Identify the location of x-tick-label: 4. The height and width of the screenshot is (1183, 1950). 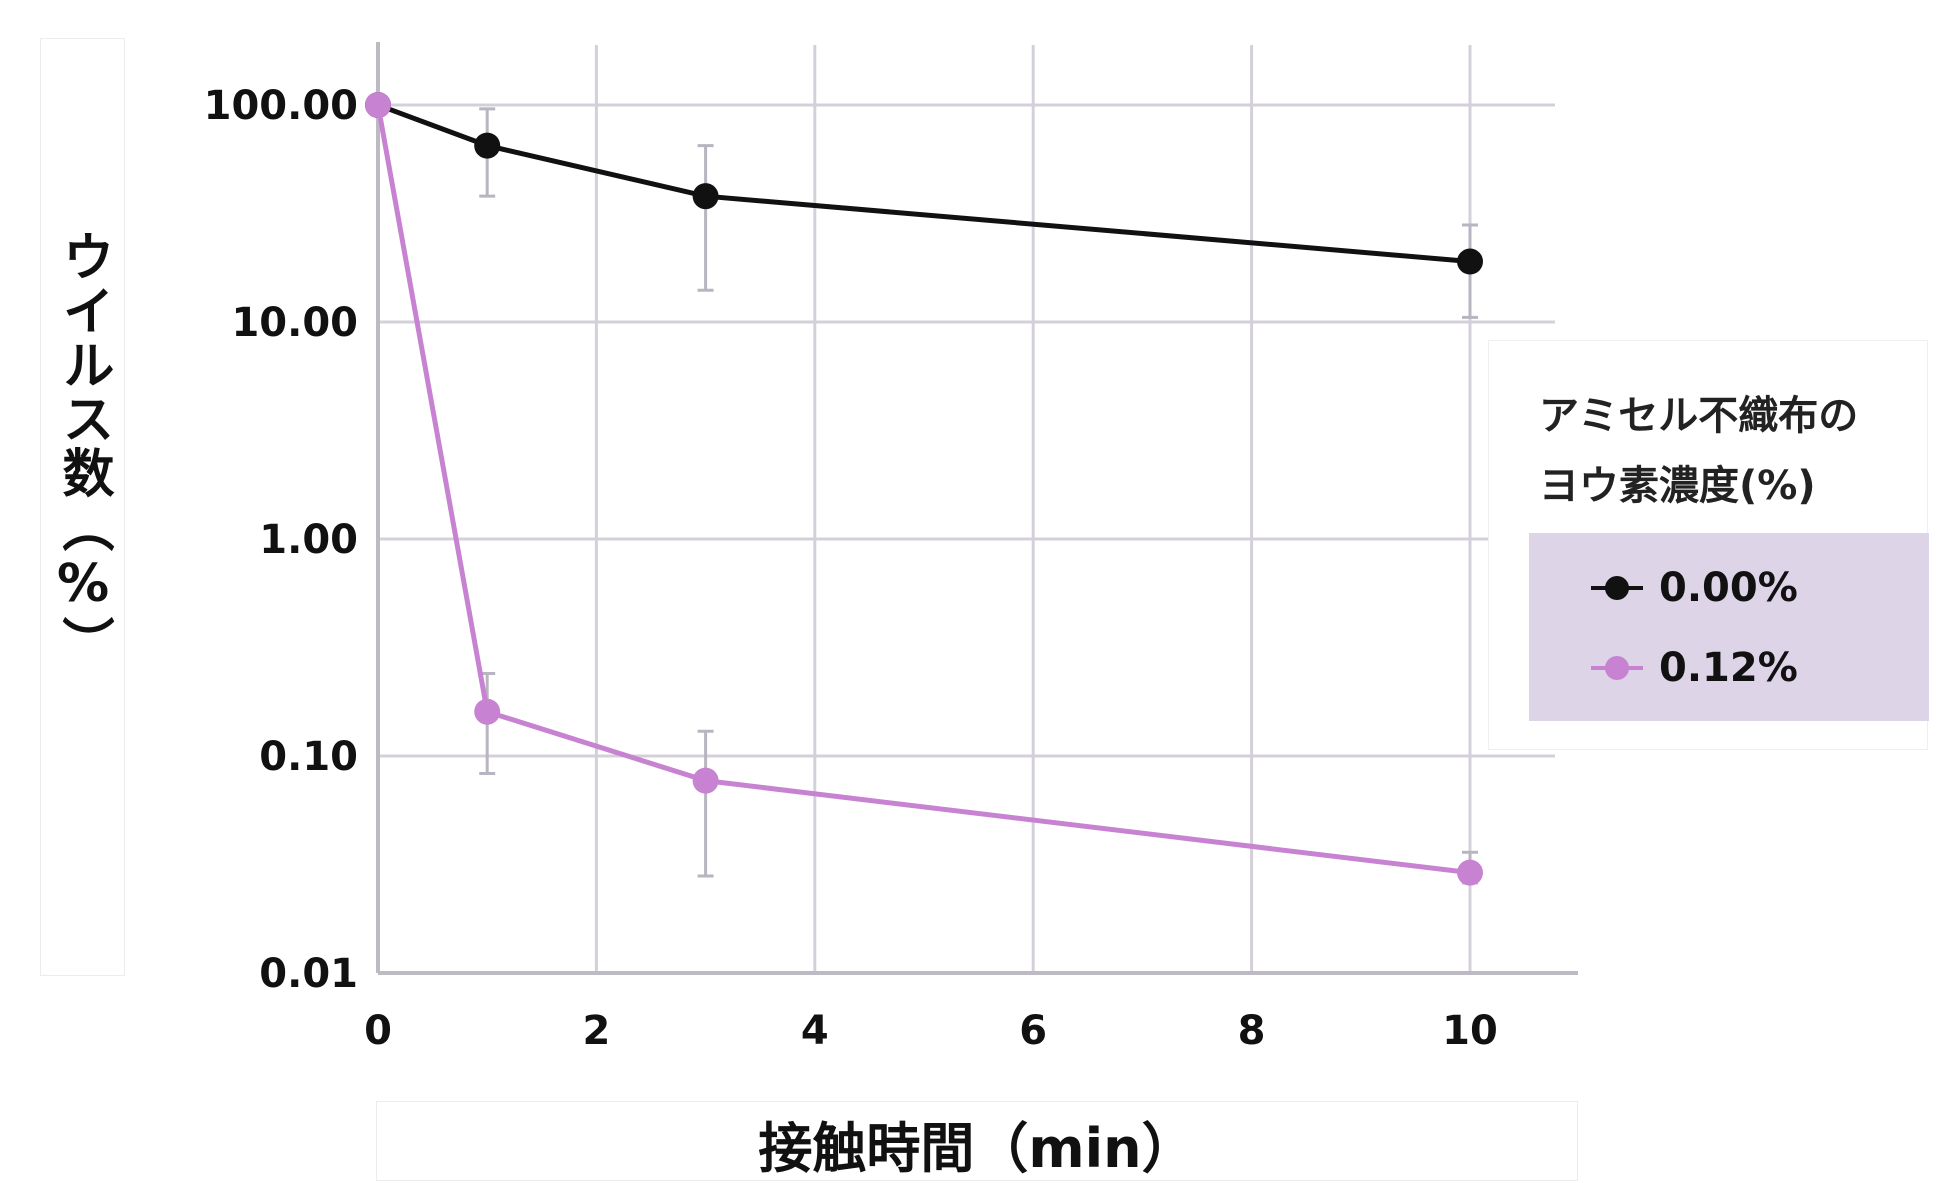
(815, 1031).